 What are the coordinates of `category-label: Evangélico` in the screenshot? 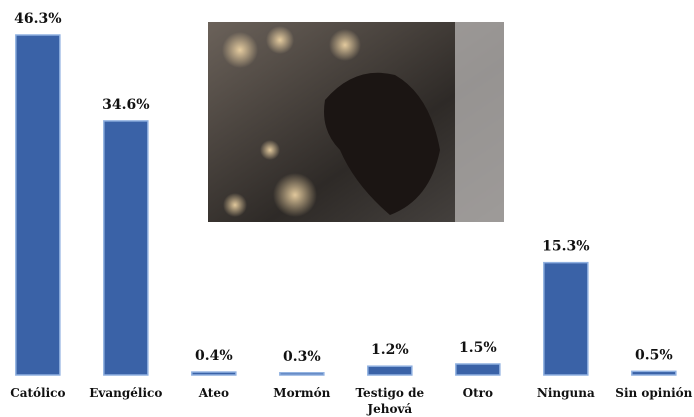 It's located at (126, 393).